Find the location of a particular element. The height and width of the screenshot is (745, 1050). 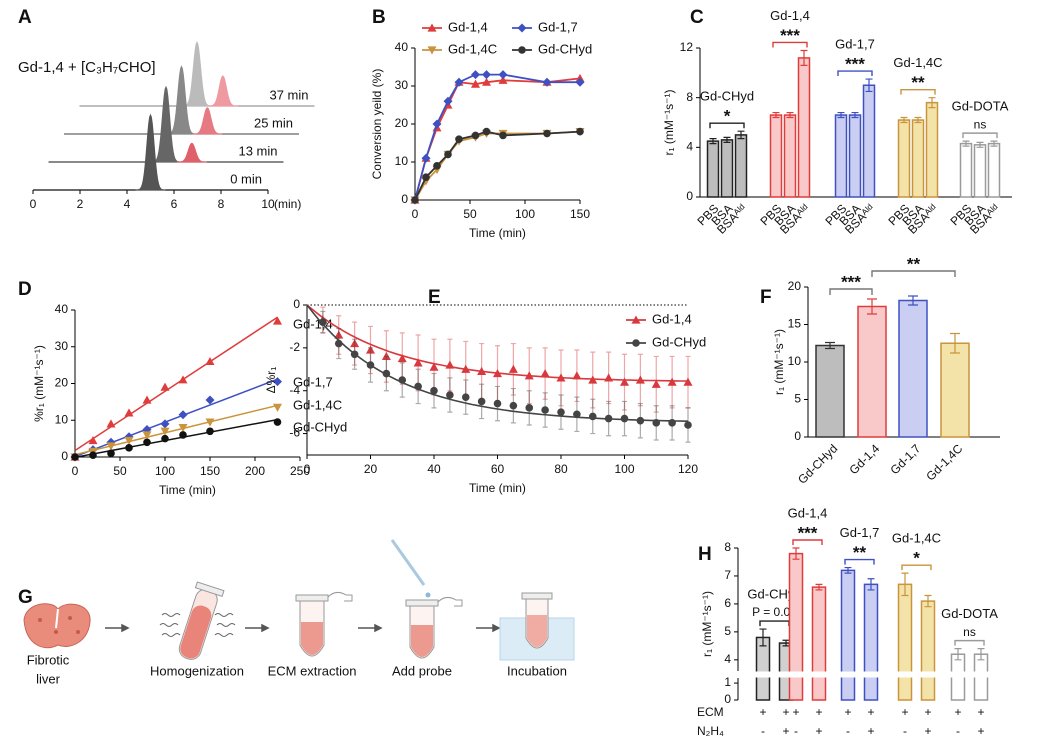

y-tick-label: 30 is located at coordinates (62, 346).